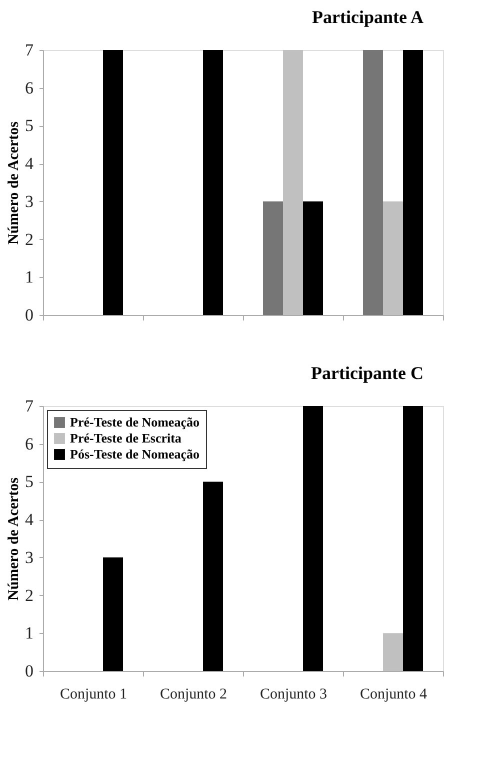 The image size is (494, 767). Describe the element at coordinates (294, 694) in the screenshot. I see `x-tick-label: Conjunto 3` at that location.